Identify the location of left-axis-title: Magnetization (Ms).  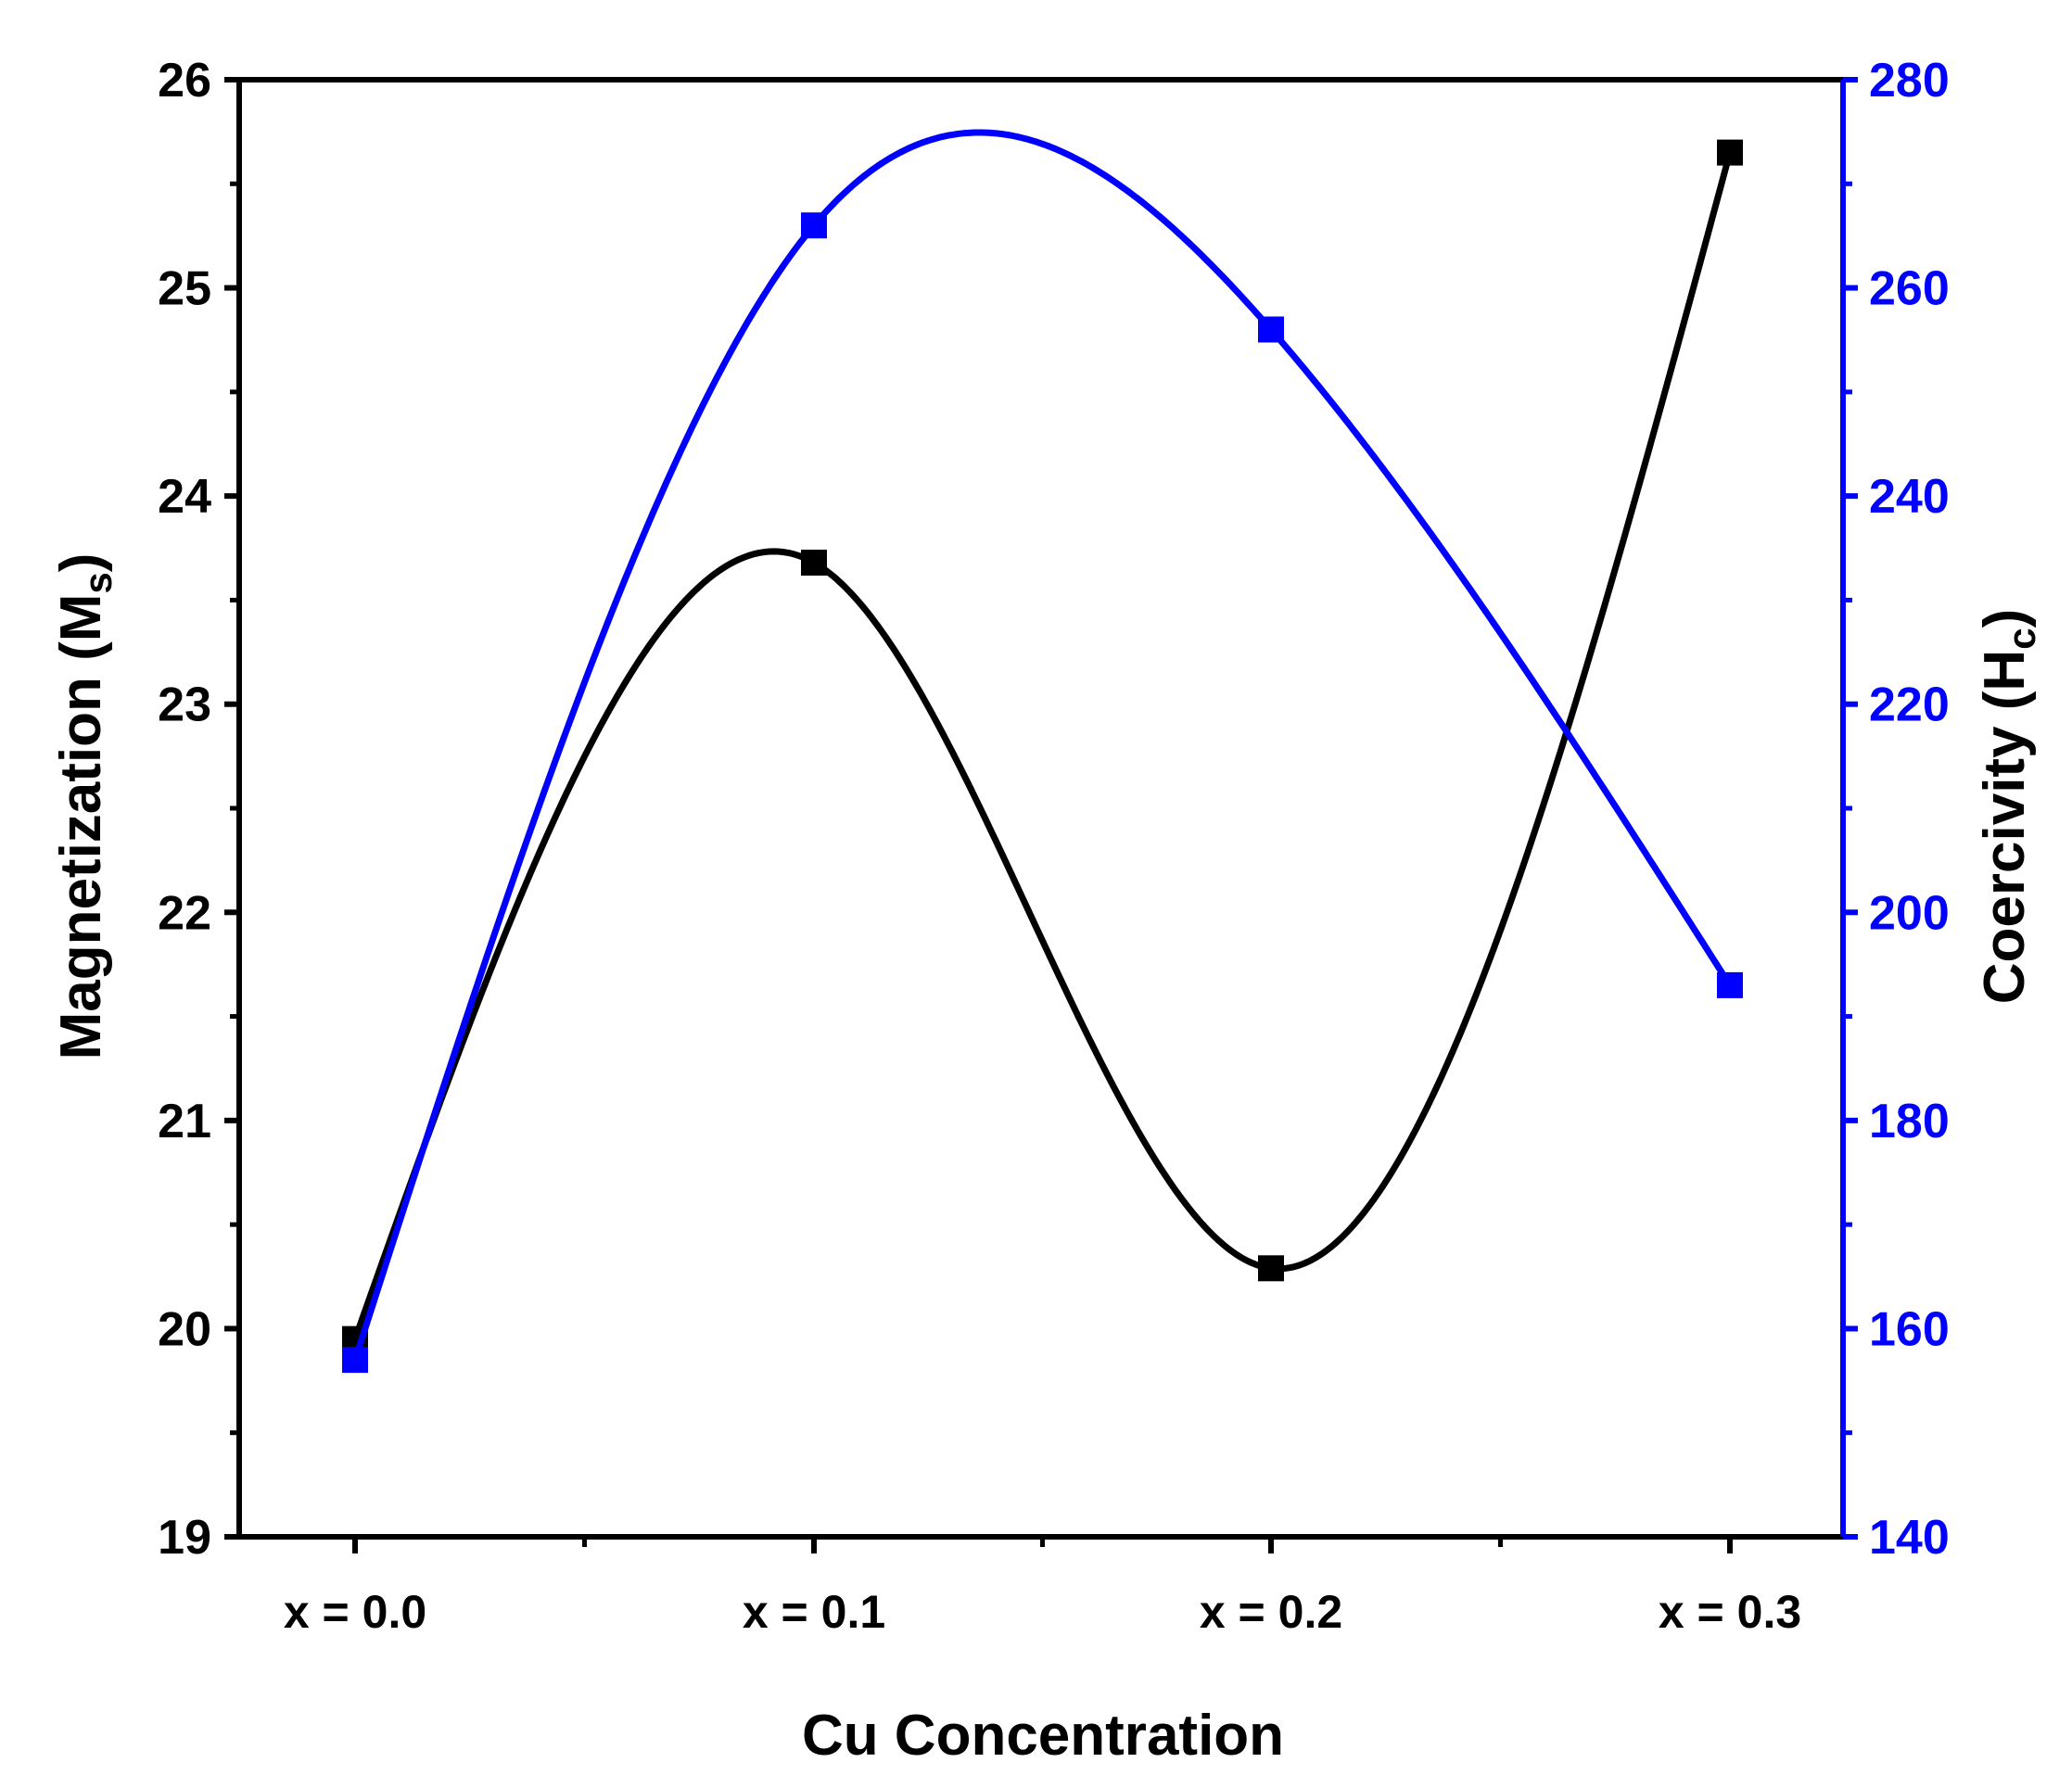
(85, 806).